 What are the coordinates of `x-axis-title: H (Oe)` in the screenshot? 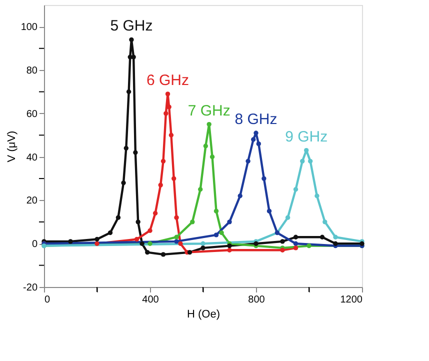 It's located at (203, 314).